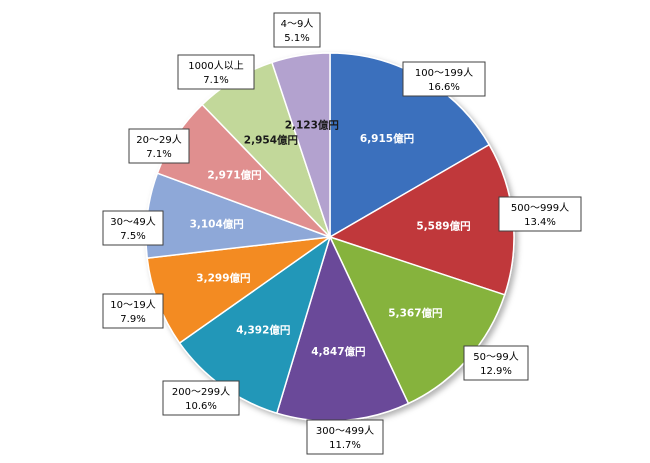  Describe the element at coordinates (495, 357) in the screenshot. I see `callout-category: 50〜99人` at that location.